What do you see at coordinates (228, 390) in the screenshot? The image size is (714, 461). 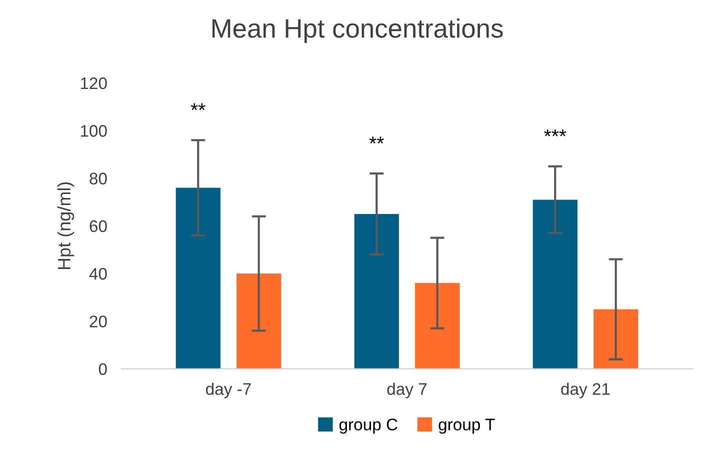 I see `x-tick-label: day -7` at bounding box center [228, 390].